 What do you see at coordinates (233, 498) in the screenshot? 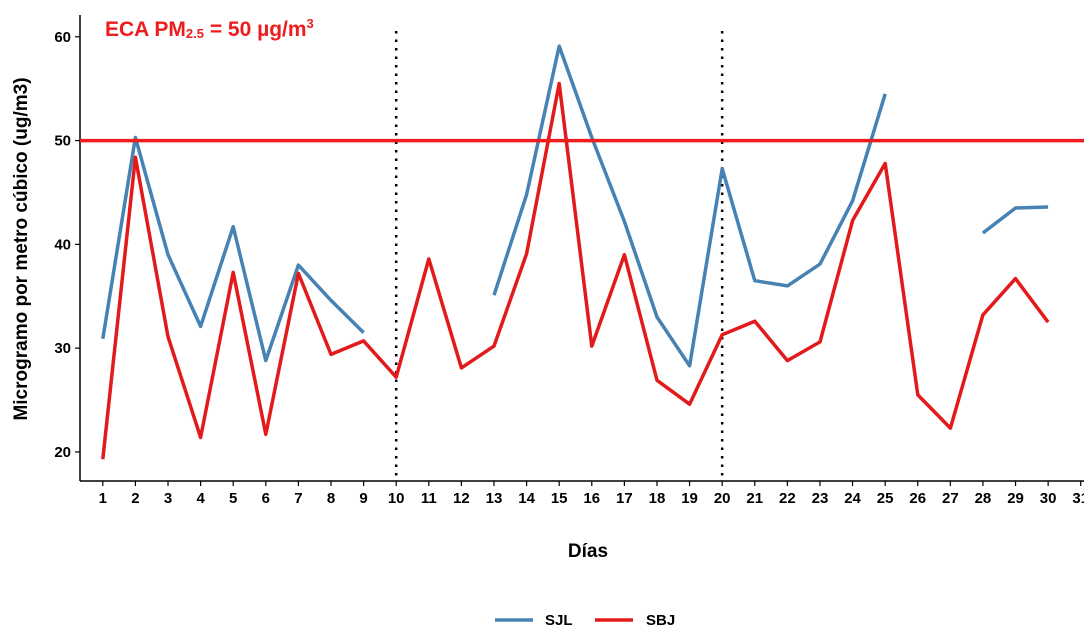
I see `x-tick-label: 5` at bounding box center [233, 498].